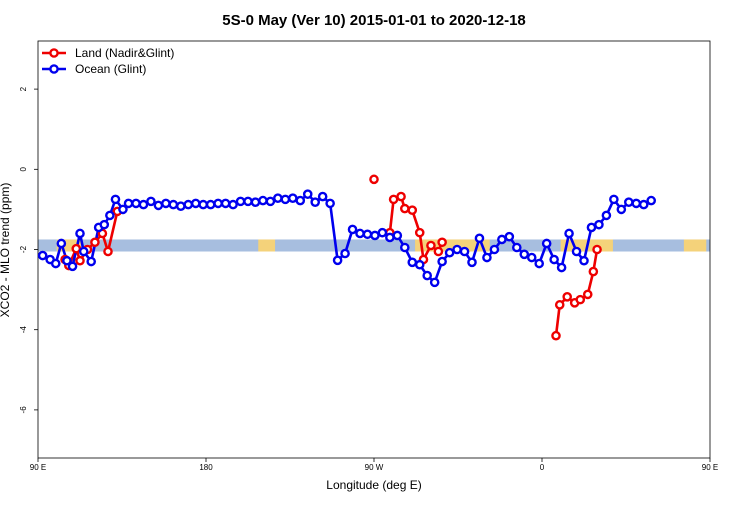  Describe the element at coordinates (38, 467) in the screenshot. I see `x-tick-label-0: 90 E` at that location.